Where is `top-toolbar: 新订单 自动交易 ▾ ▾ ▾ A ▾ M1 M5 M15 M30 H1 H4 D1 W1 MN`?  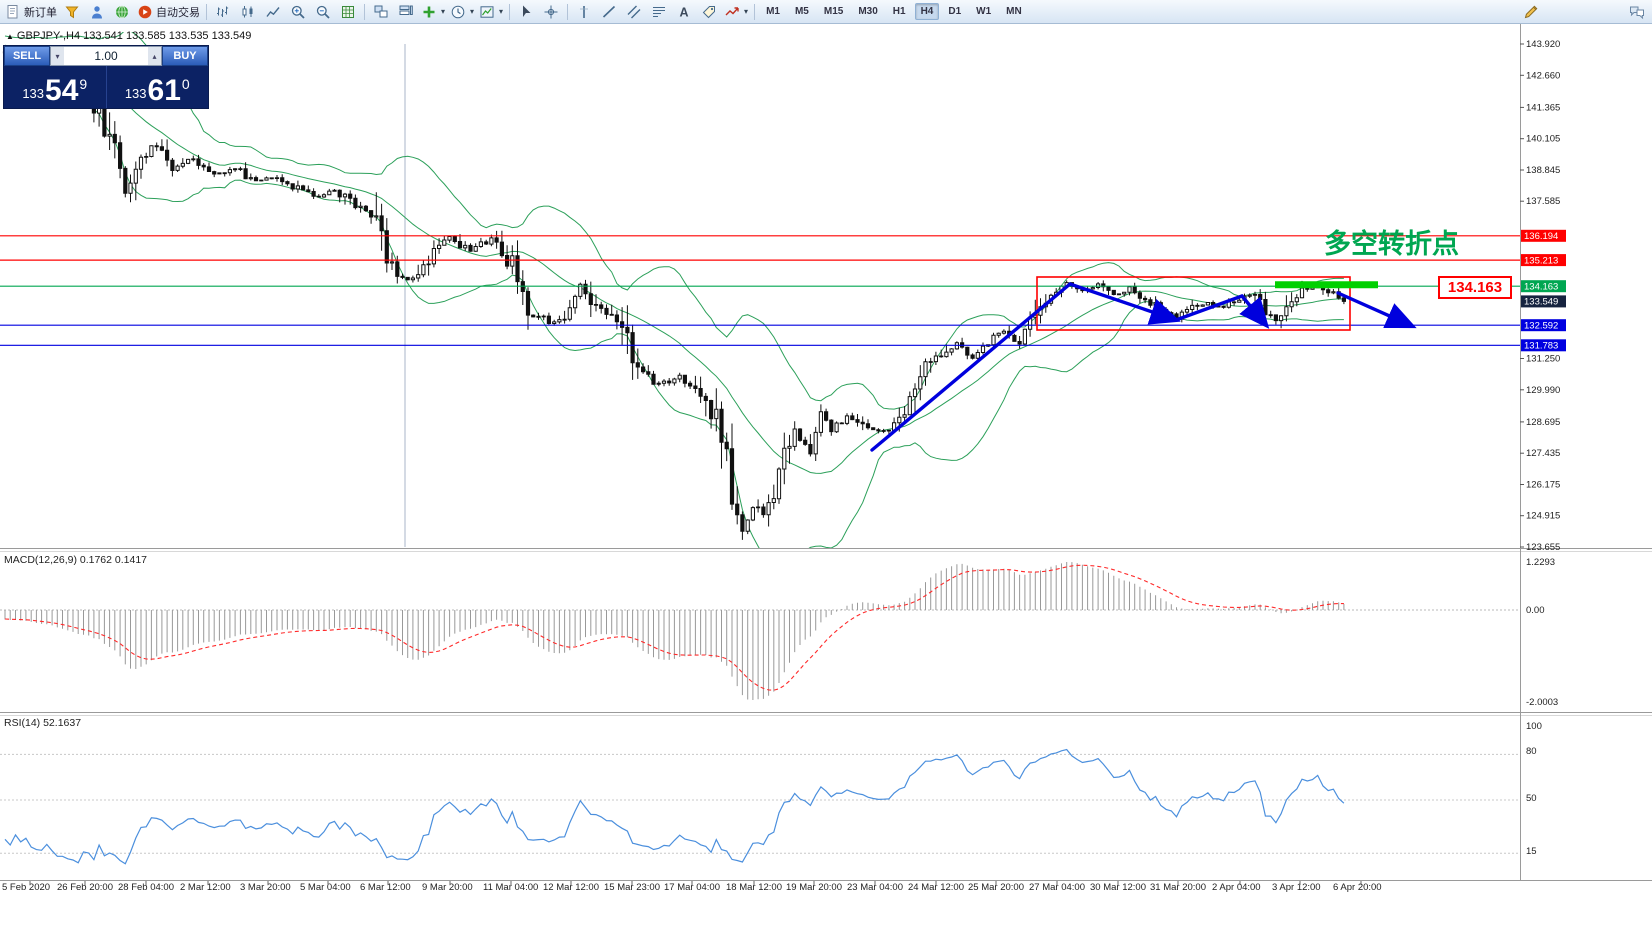 top-toolbar: 新订单 自动交易 ▾ ▾ ▾ A ▾ M1 M5 M15 M30 H1 H4 D1 W1 MN is located at coordinates (826, 12).